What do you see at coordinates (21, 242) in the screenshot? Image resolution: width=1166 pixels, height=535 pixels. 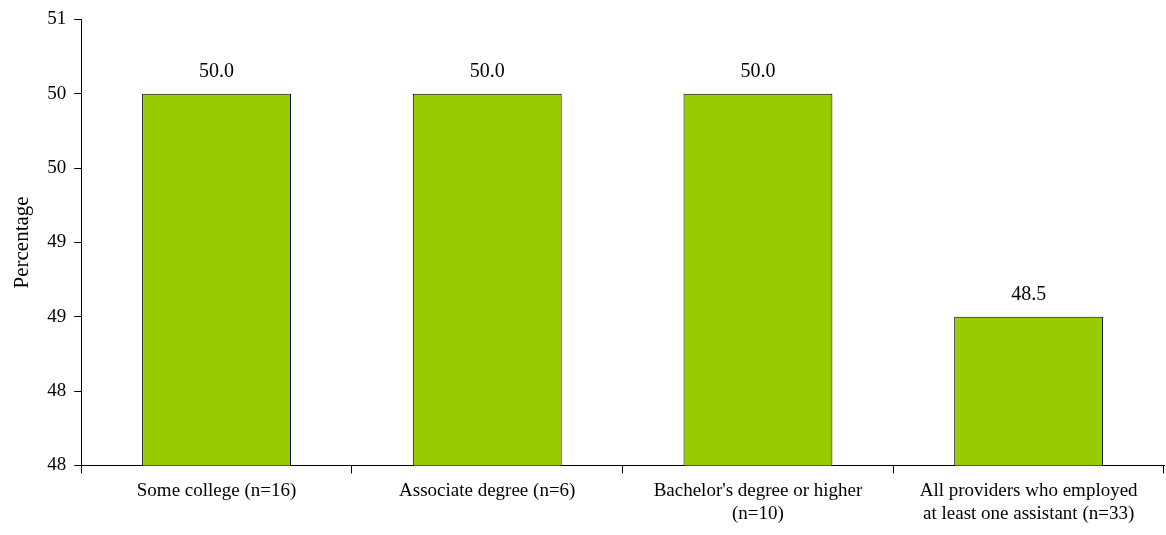 I see `y-axis-title: Percentage` at bounding box center [21, 242].